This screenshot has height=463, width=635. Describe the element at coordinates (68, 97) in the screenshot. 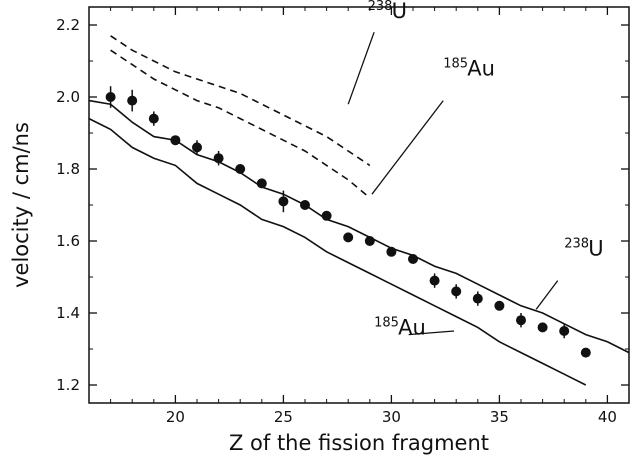

I see `y-tick-label: 2.0` at that location.